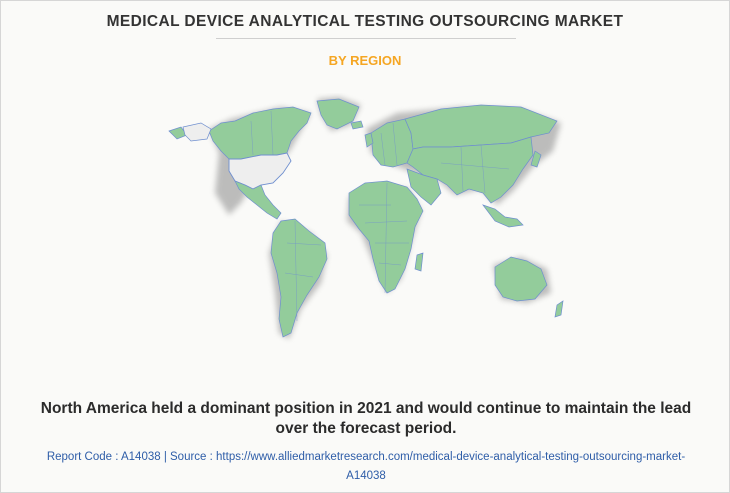  What do you see at coordinates (365, 60) in the screenshot?
I see `chart-subtitle: BY REGION` at bounding box center [365, 60].